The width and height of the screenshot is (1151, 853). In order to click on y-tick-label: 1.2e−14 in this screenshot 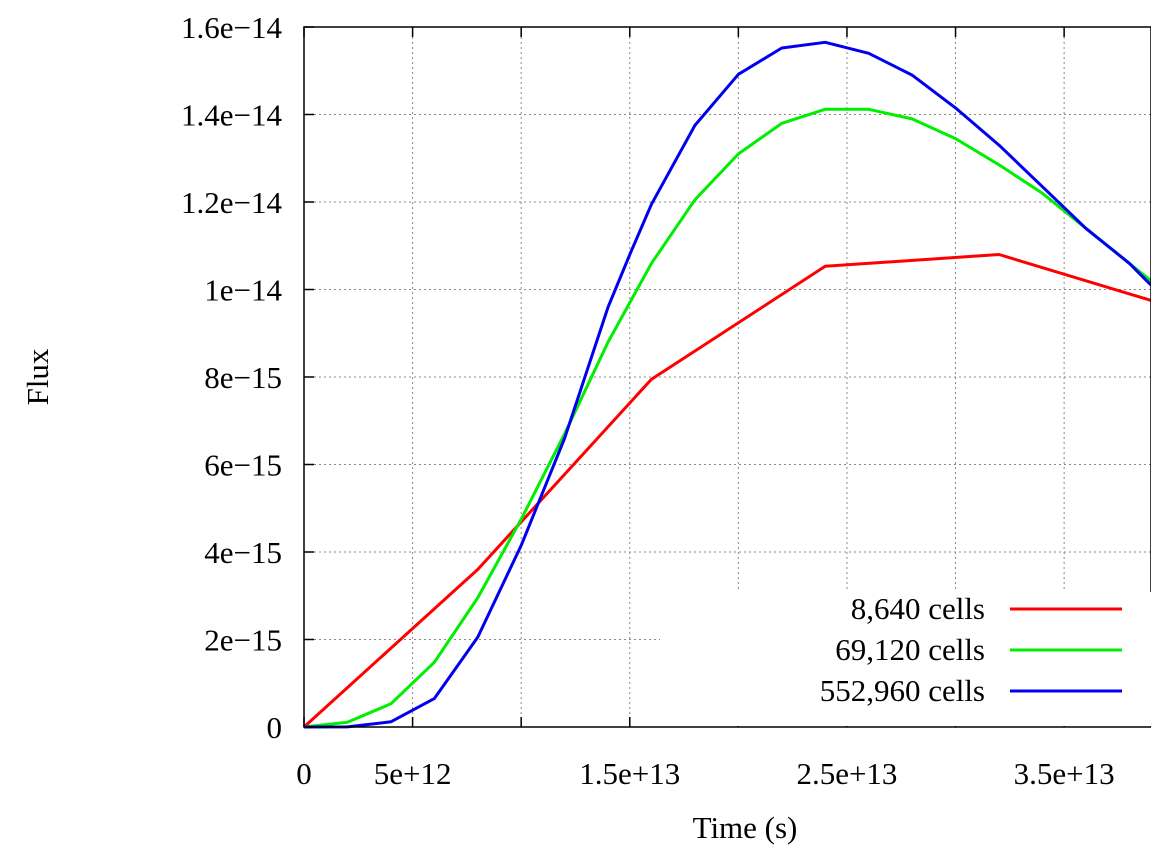, I will do `click(231, 202)`.